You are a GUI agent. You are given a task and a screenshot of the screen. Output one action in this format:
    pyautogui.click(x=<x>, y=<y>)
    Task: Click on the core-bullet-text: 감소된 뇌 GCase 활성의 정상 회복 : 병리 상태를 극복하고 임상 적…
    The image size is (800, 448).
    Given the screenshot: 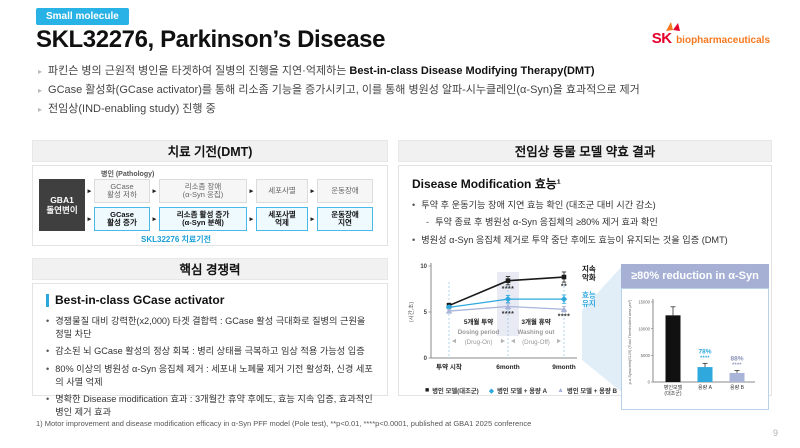 What is the action you would take?
    pyautogui.click(x=210, y=351)
    